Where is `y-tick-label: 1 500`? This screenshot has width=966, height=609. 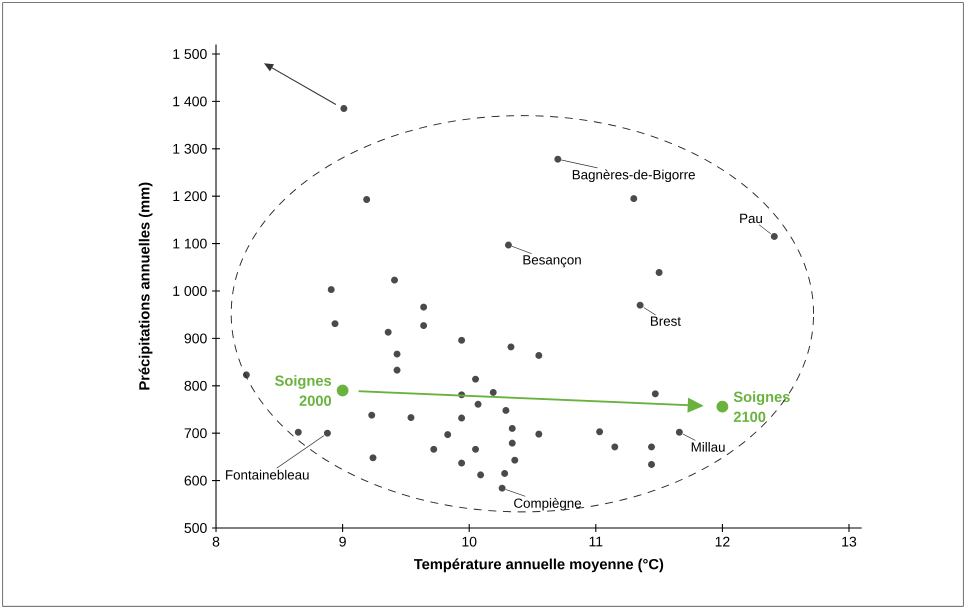 y-tick-label: 1 500 is located at coordinates (190, 54).